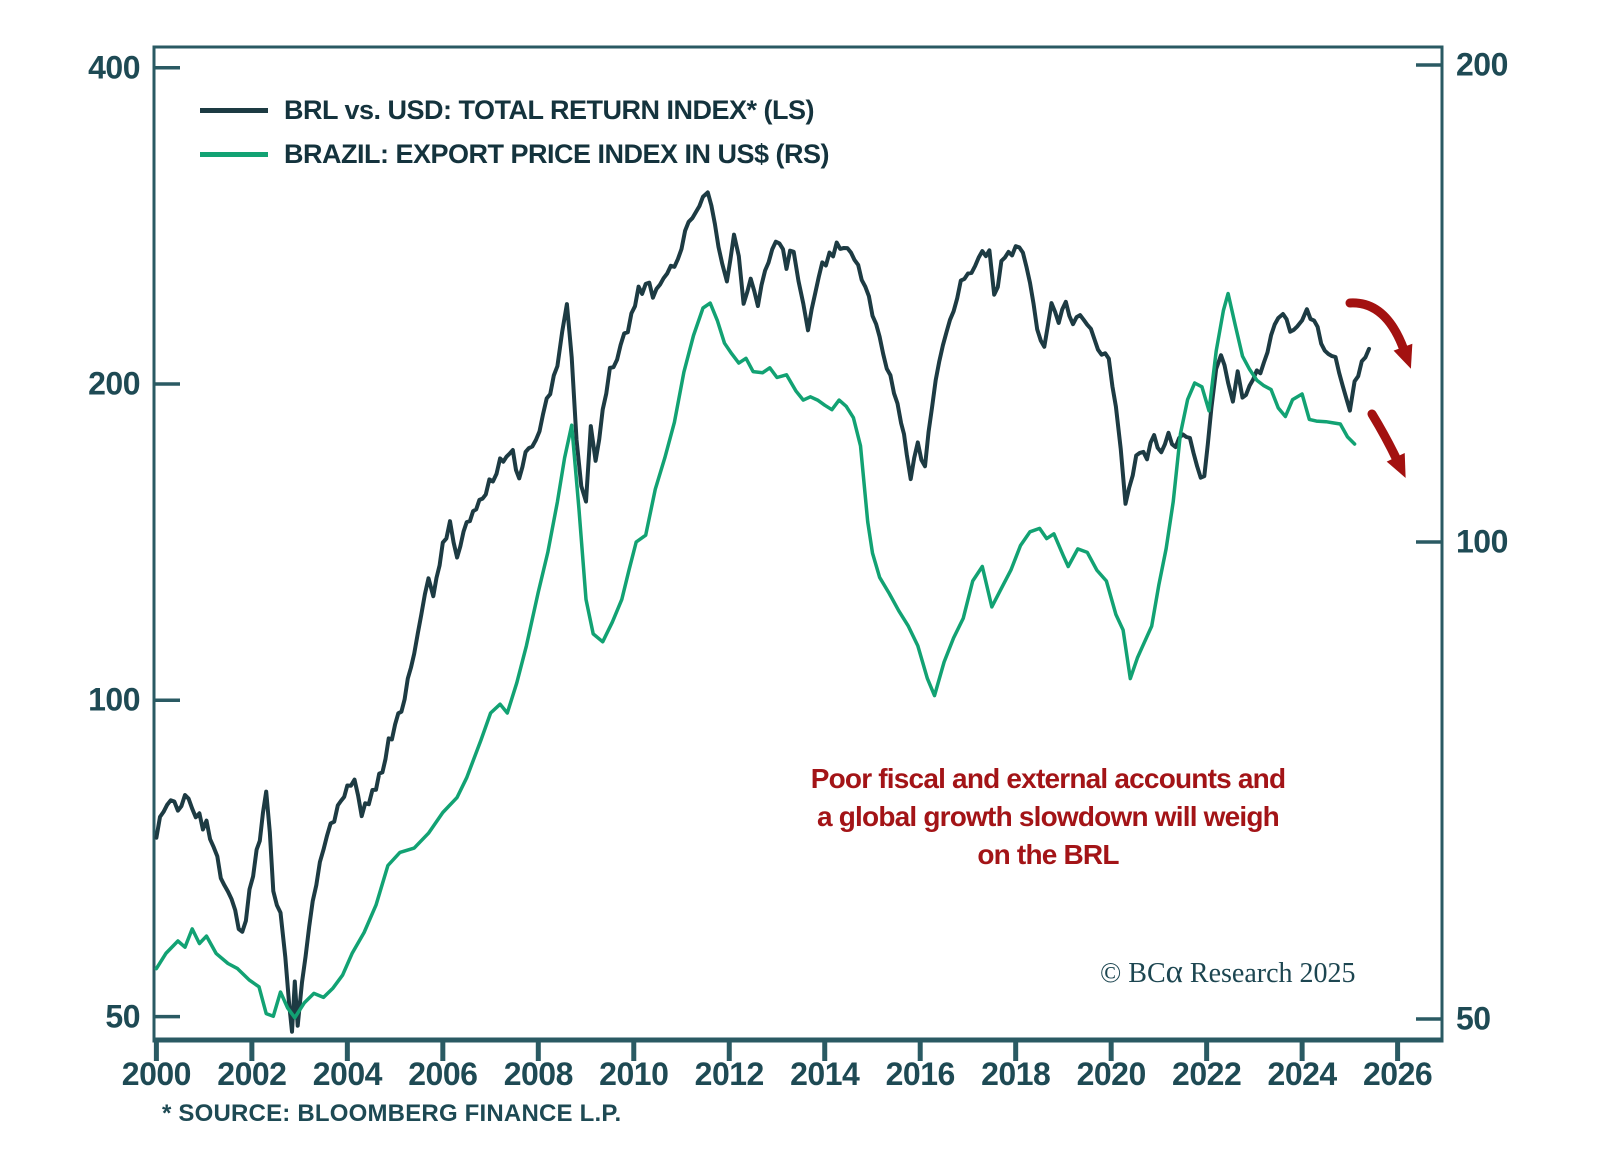  Describe the element at coordinates (1111, 1074) in the screenshot. I see `x-axis-tick-label: 2020` at that location.